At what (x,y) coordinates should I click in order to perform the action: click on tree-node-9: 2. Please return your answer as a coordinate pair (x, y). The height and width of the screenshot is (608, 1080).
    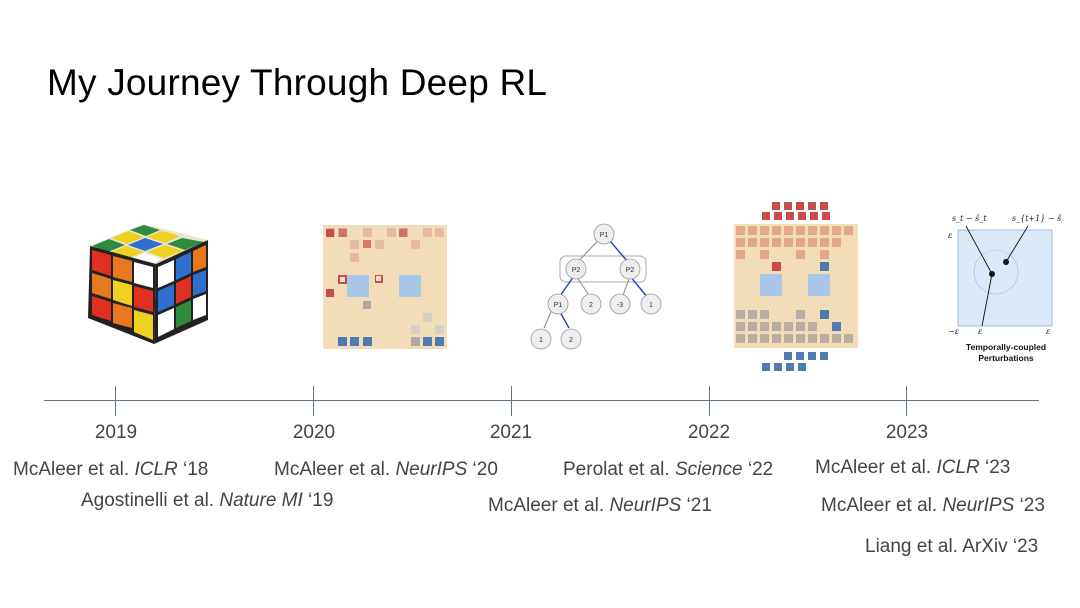
    Looking at the image, I should click on (571, 340).